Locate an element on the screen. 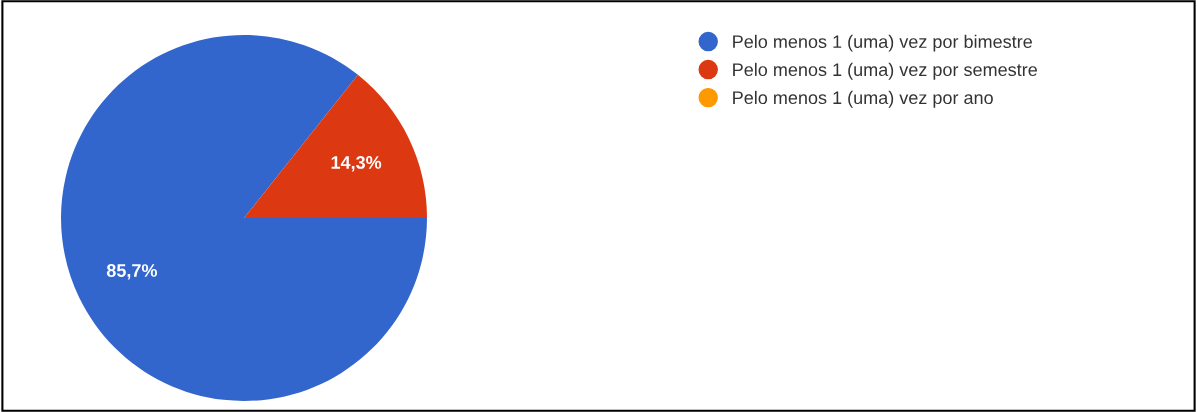 The width and height of the screenshot is (1197, 412). data-label: 85,7% is located at coordinates (132, 272).